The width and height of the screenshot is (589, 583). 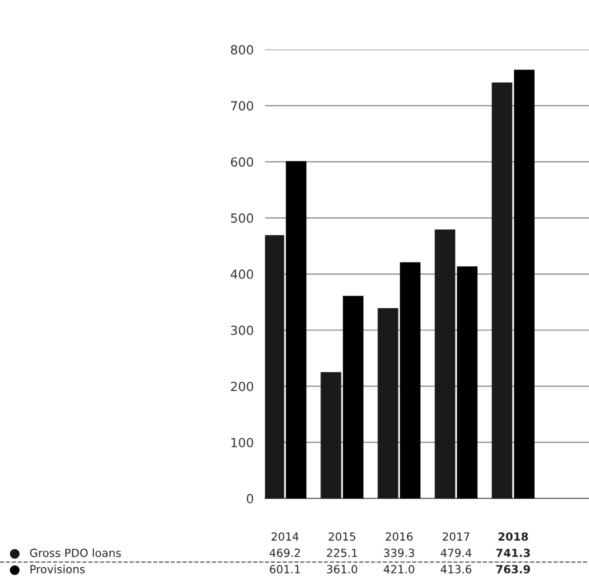 What do you see at coordinates (456, 569) in the screenshot?
I see `data-label: 413.6` at bounding box center [456, 569].